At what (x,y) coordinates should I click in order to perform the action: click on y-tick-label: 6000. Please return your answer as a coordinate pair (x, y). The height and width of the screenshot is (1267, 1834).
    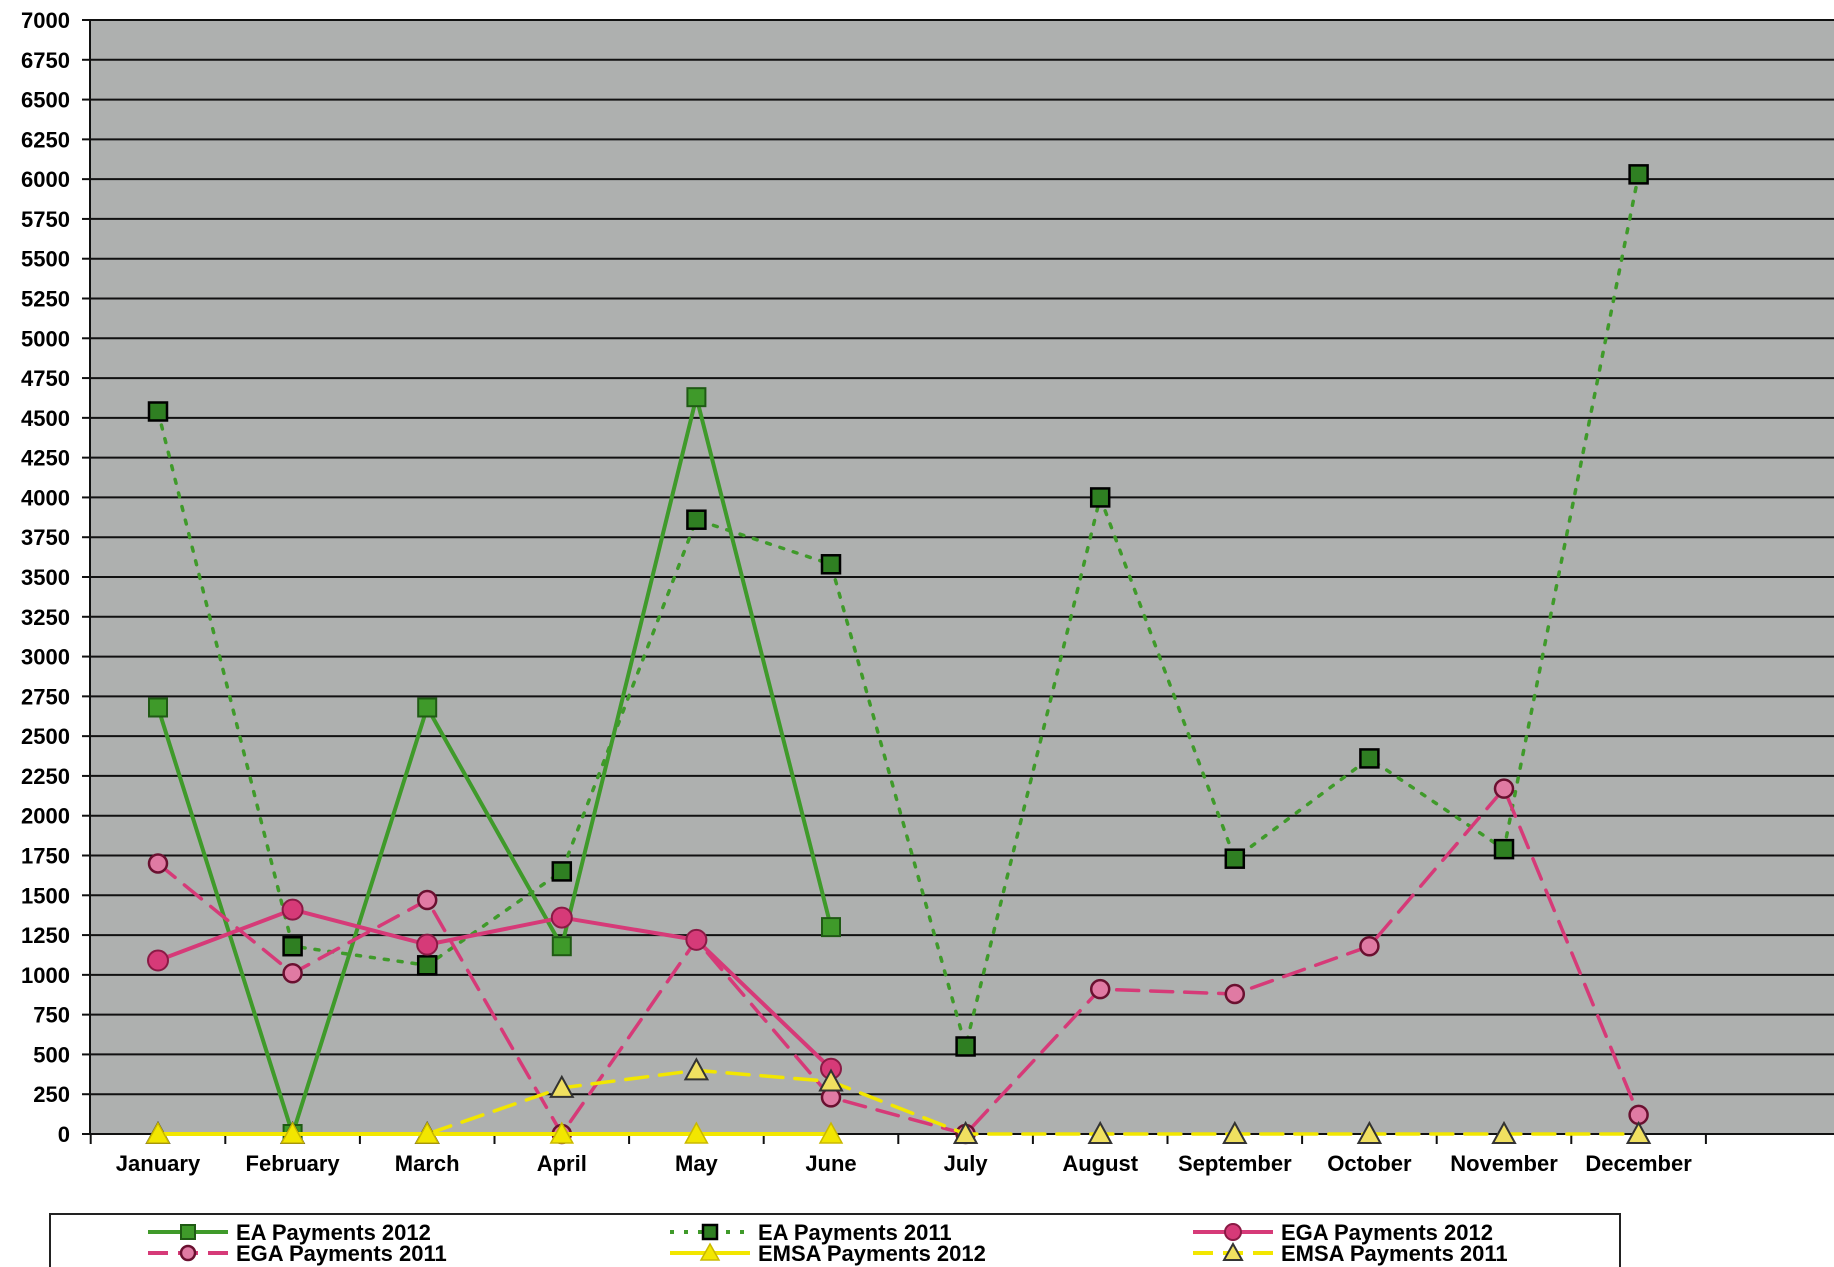
    Looking at the image, I should click on (45, 179).